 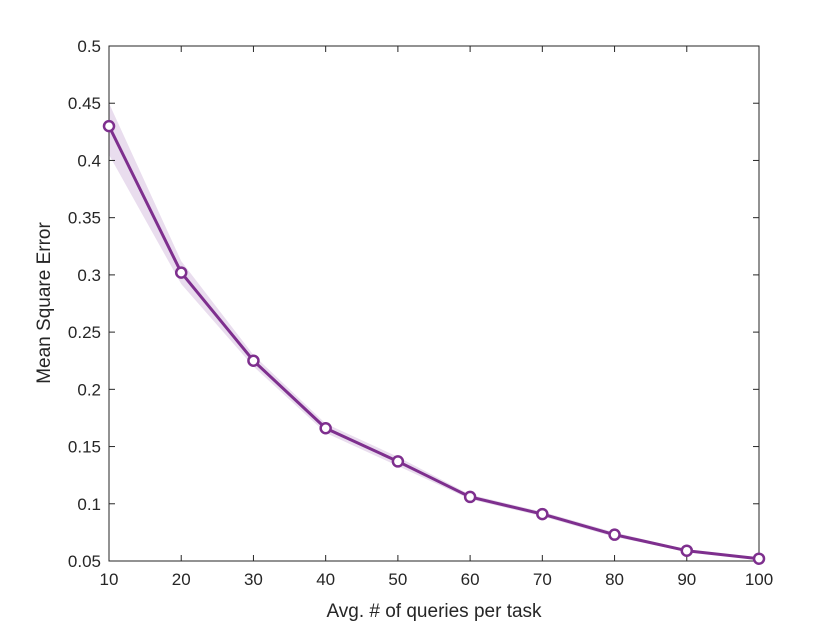 I want to click on x-tick-label: 50, so click(x=397, y=579).